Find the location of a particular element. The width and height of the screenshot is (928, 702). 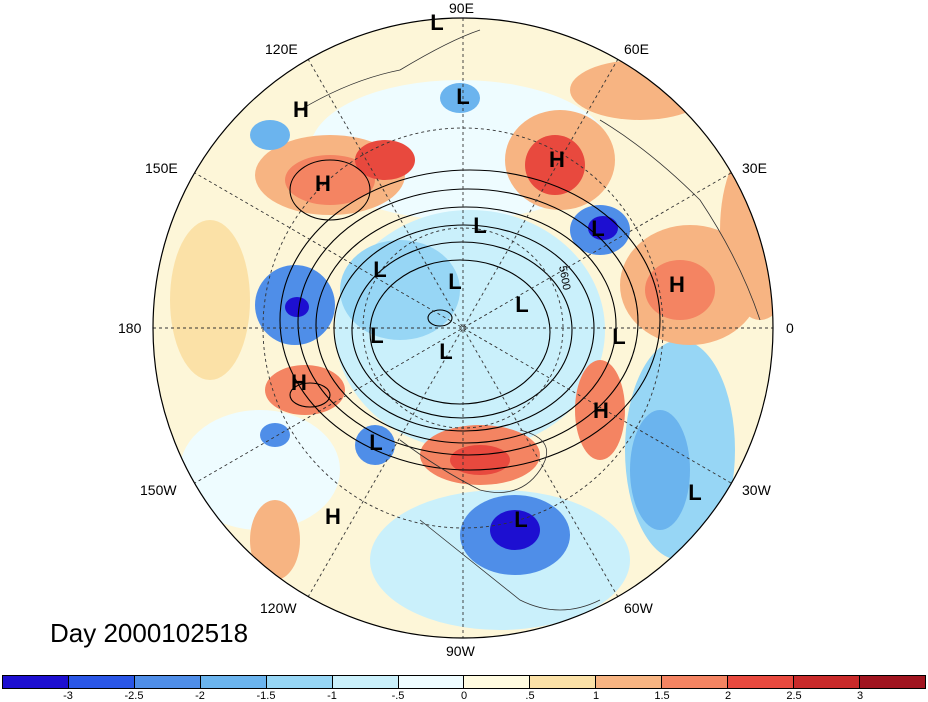

colorbar-tick-label: 2 is located at coordinates (728, 696).